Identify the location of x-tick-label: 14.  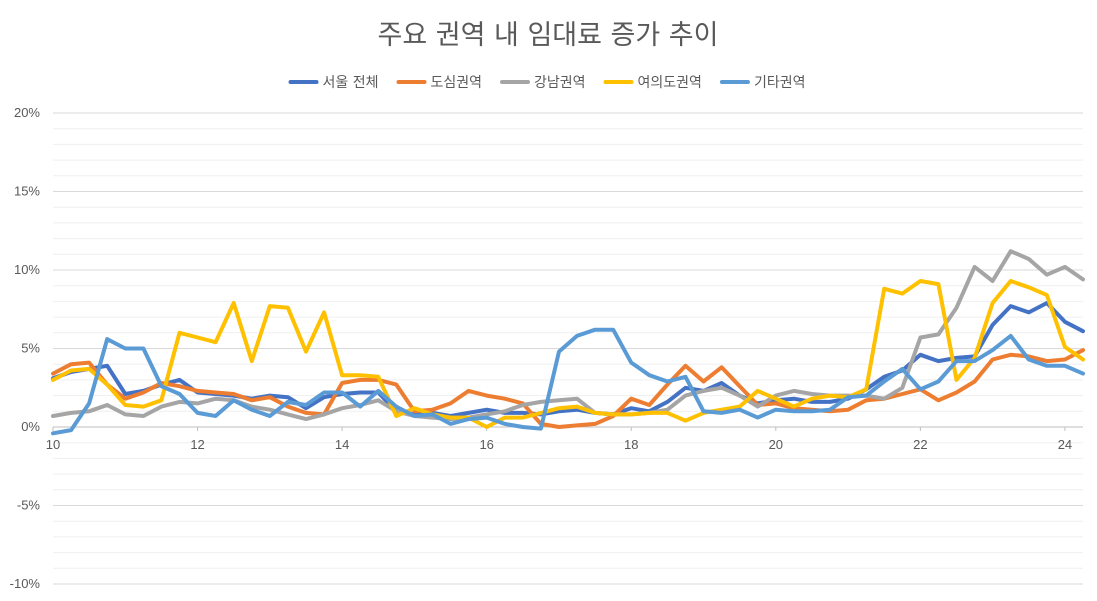
(342, 444).